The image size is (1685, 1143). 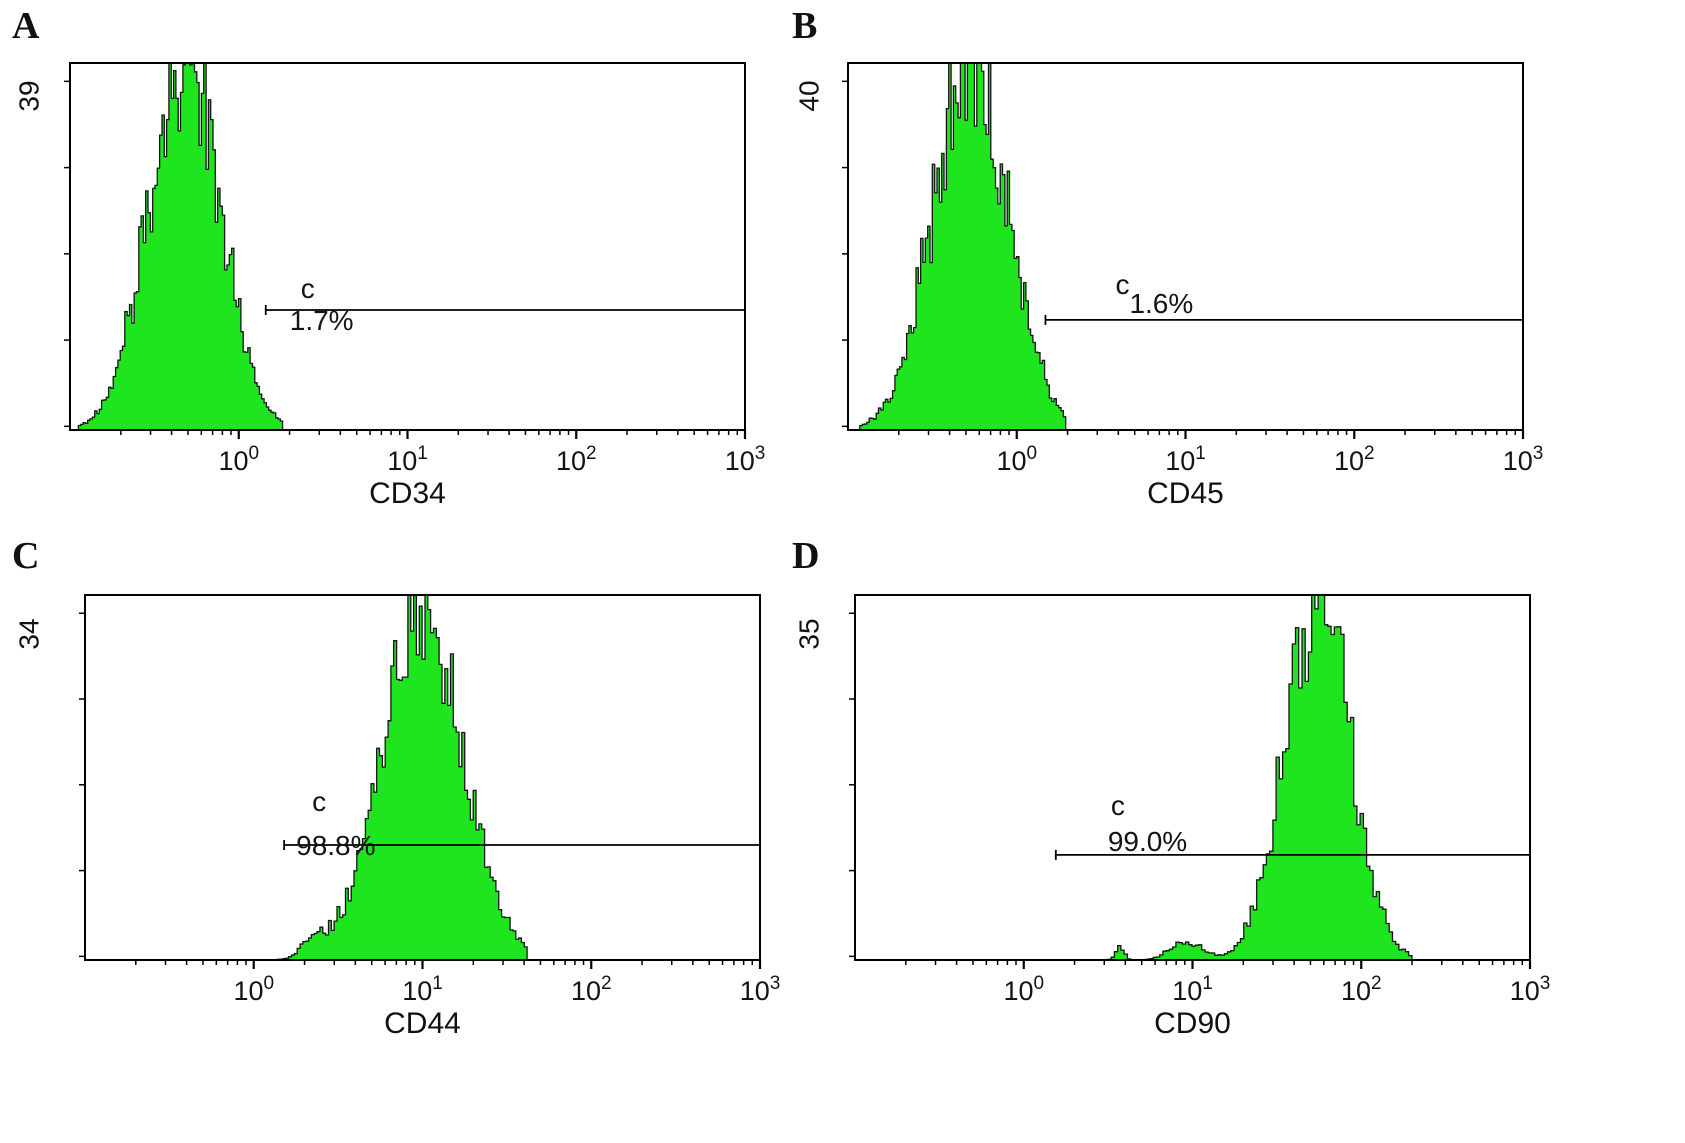 I want to click on cd44-y-max-label: 34, so click(x=29, y=634).